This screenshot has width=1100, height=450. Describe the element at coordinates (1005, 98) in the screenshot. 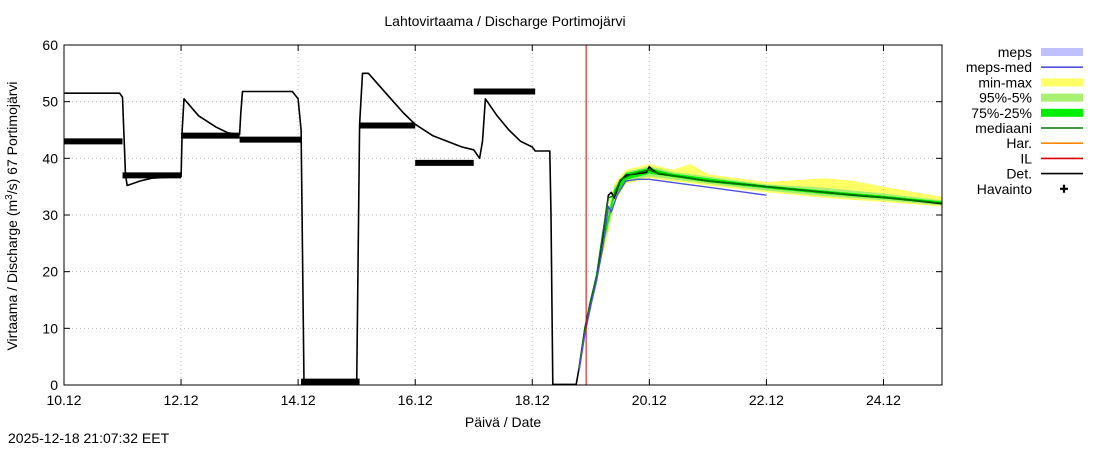

I see `legend-label: 95%-5%` at that location.